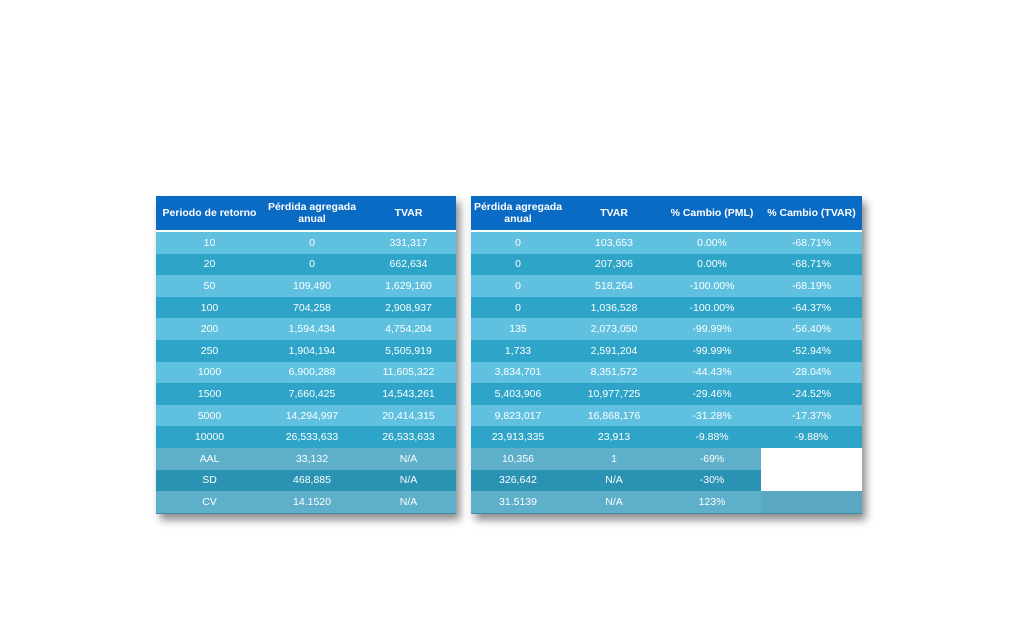  I want to click on table-cell: -69%, so click(712, 458).